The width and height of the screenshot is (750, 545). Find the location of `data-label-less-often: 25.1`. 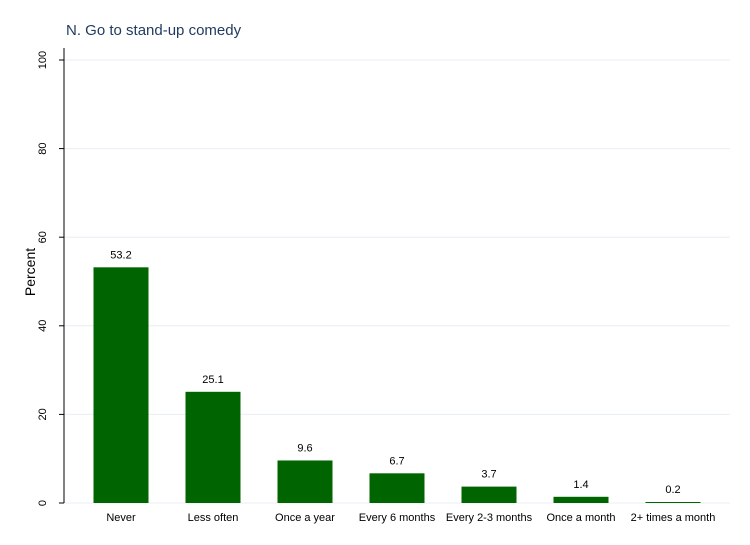

data-label-less-often: 25.1 is located at coordinates (212, 380).